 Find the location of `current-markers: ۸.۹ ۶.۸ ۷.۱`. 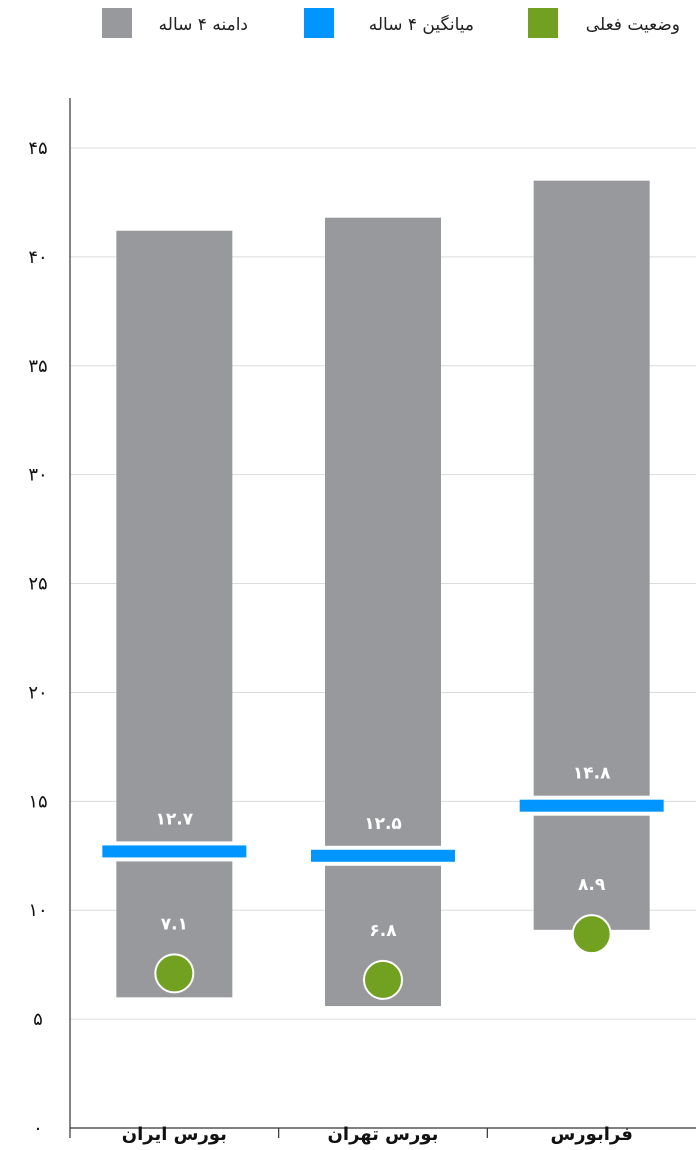

current-markers: ۸.۹ ۶.۸ ۷.۱ is located at coordinates (383, 937).